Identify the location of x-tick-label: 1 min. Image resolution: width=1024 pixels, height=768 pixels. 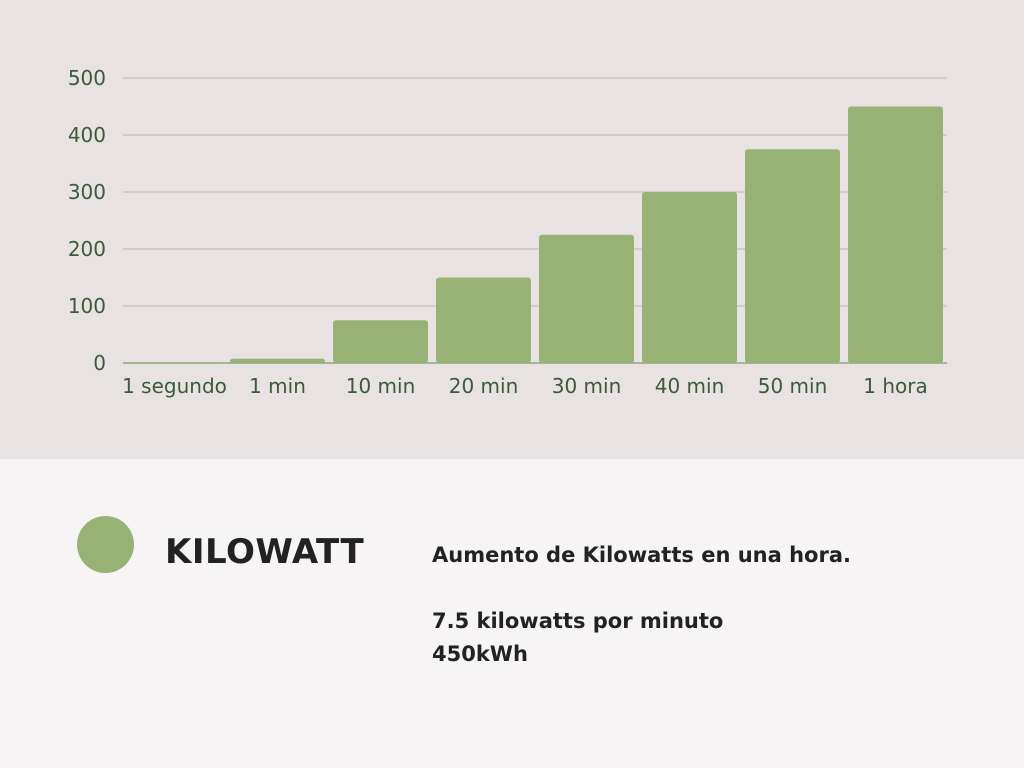
(277, 386).